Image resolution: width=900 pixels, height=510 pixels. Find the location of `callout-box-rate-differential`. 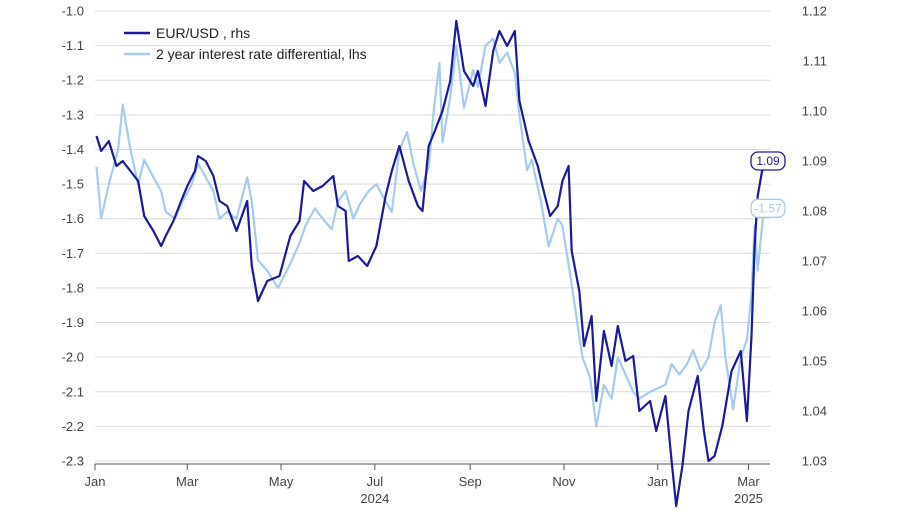

callout-box-rate-differential is located at coordinates (768, 208).